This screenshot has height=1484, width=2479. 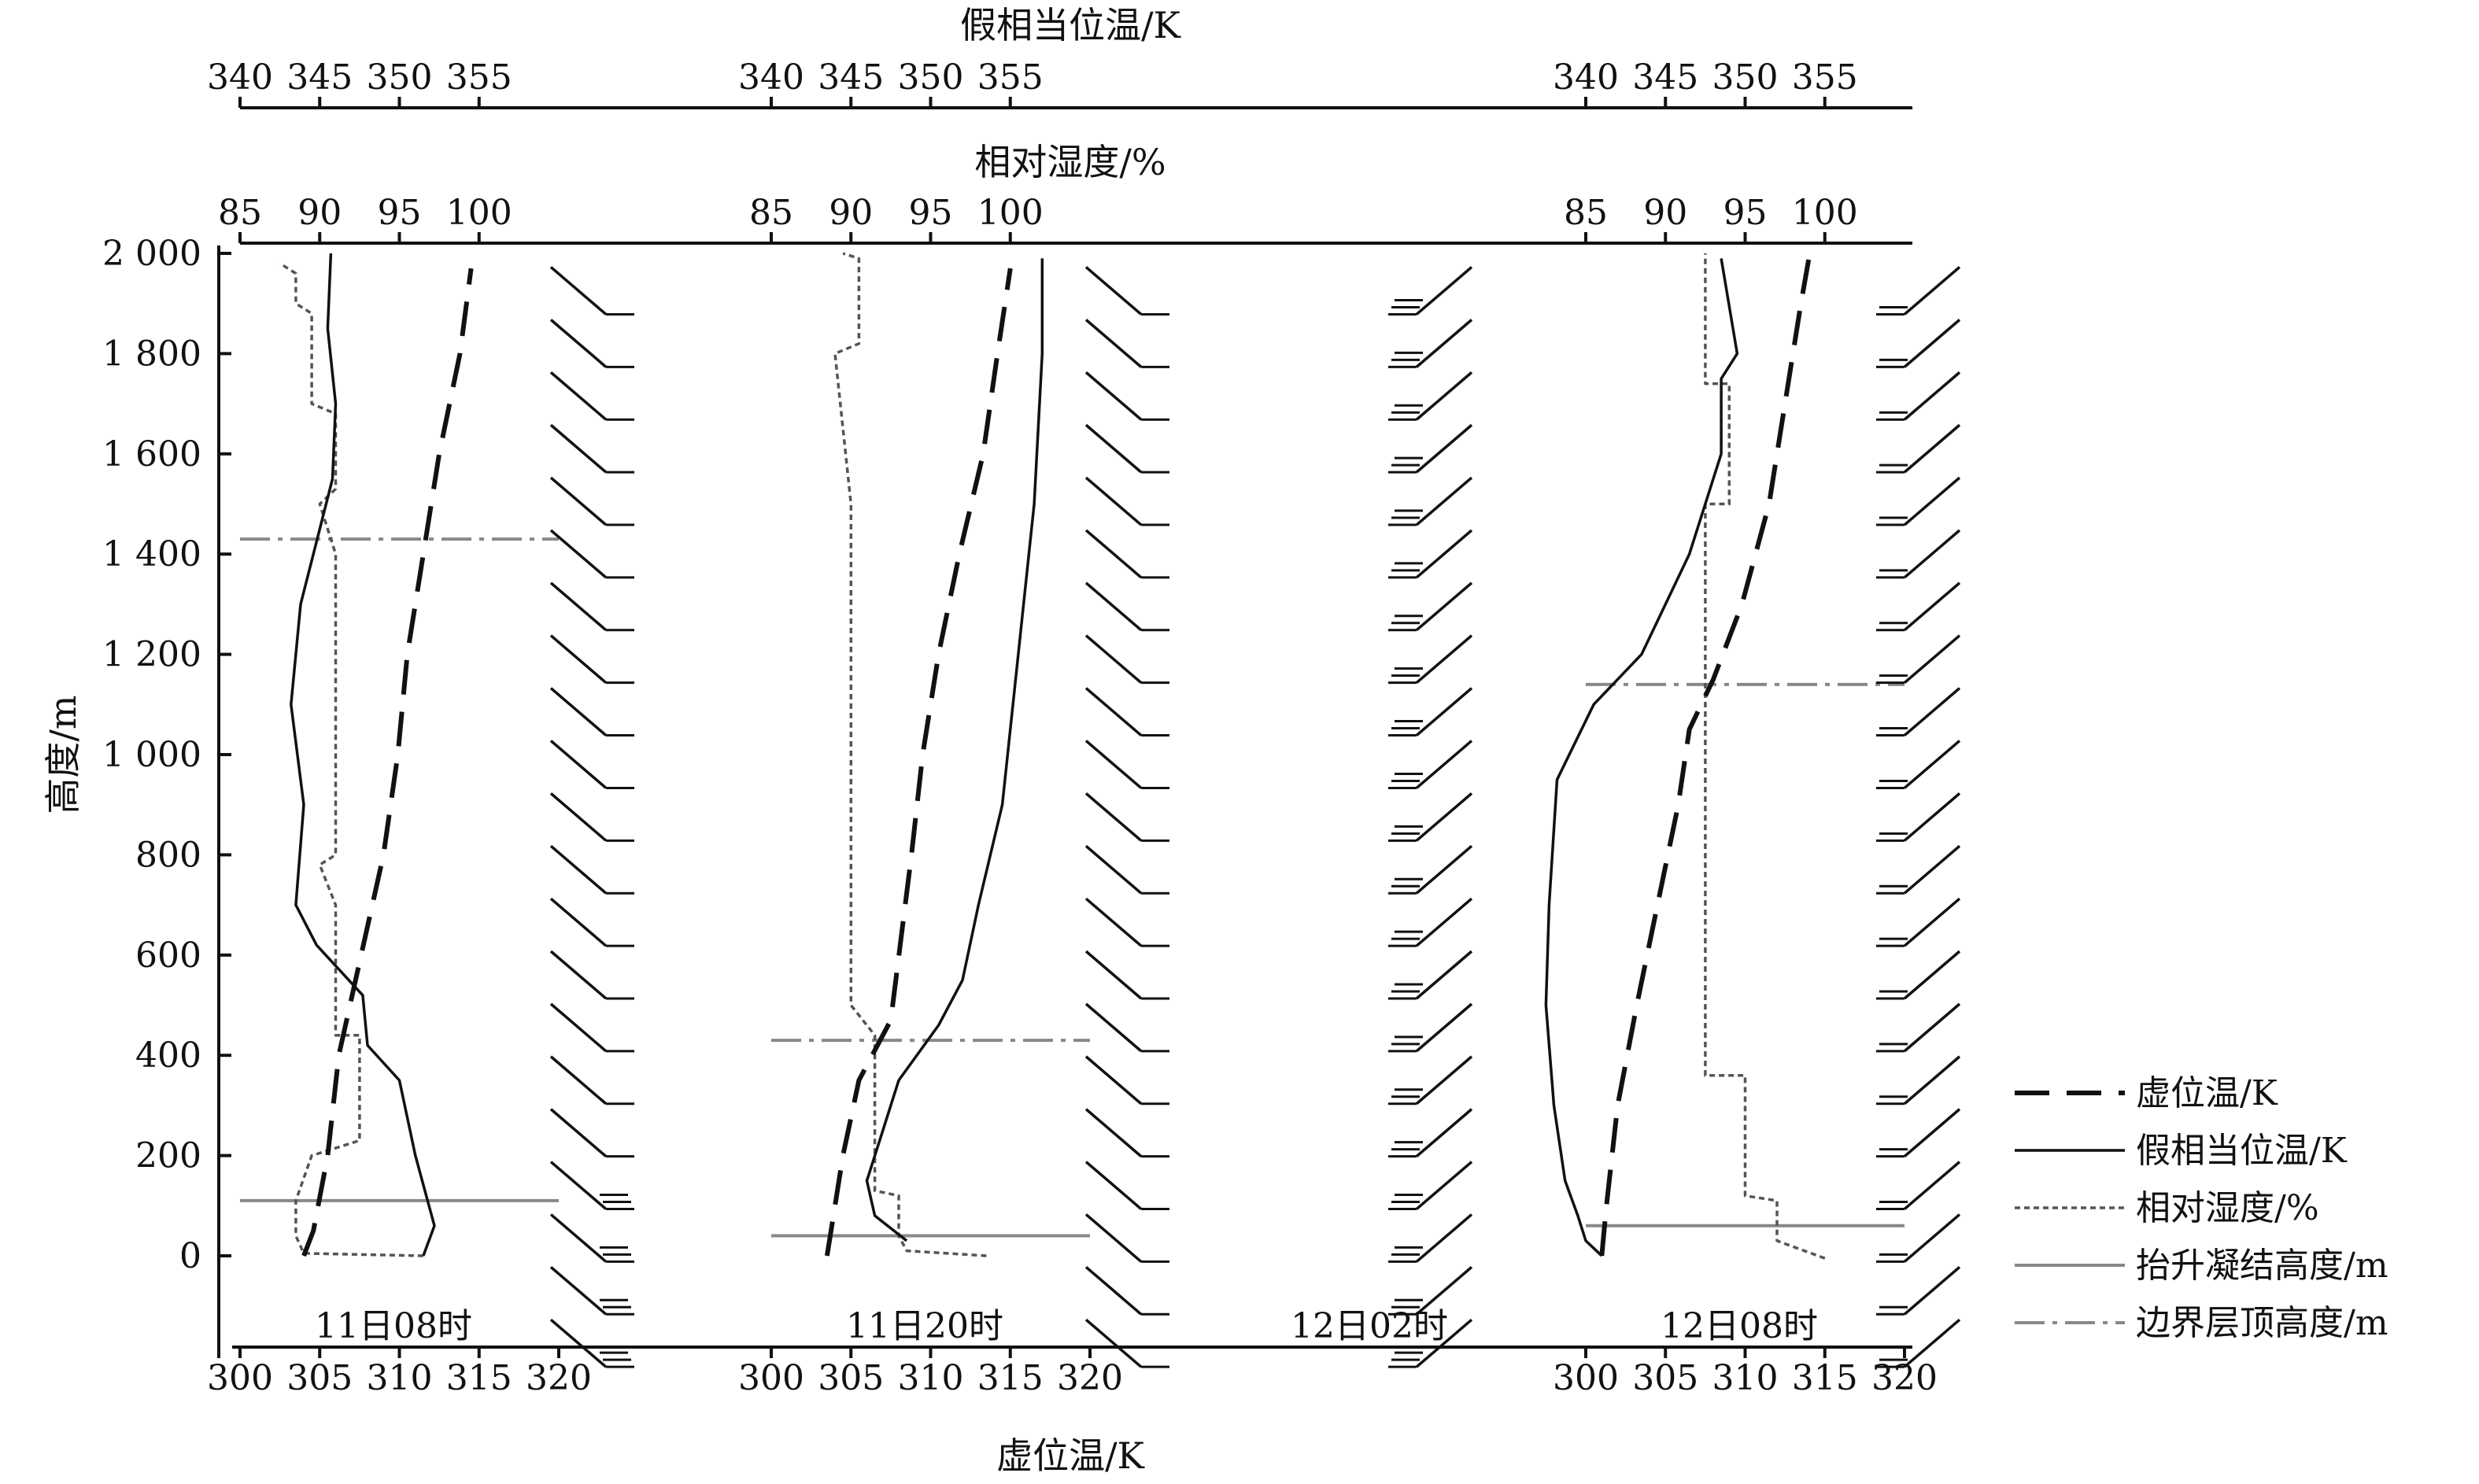 I want to click on virtual-temp-line, so click(x=387, y=762).